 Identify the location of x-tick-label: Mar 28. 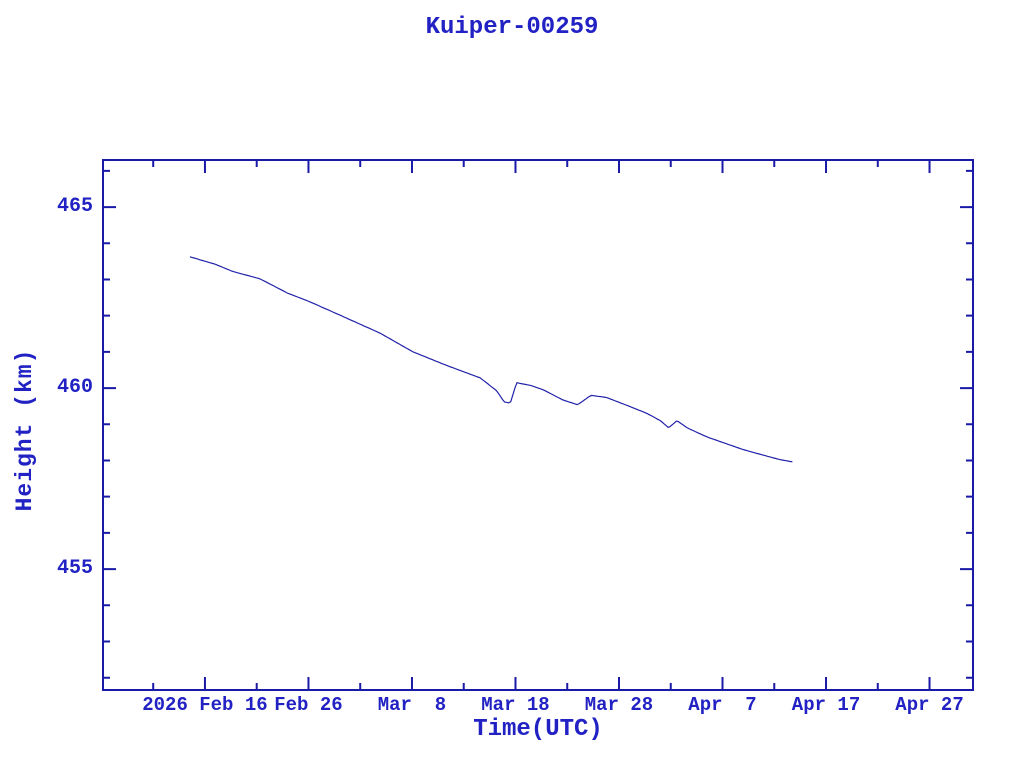
(619, 705).